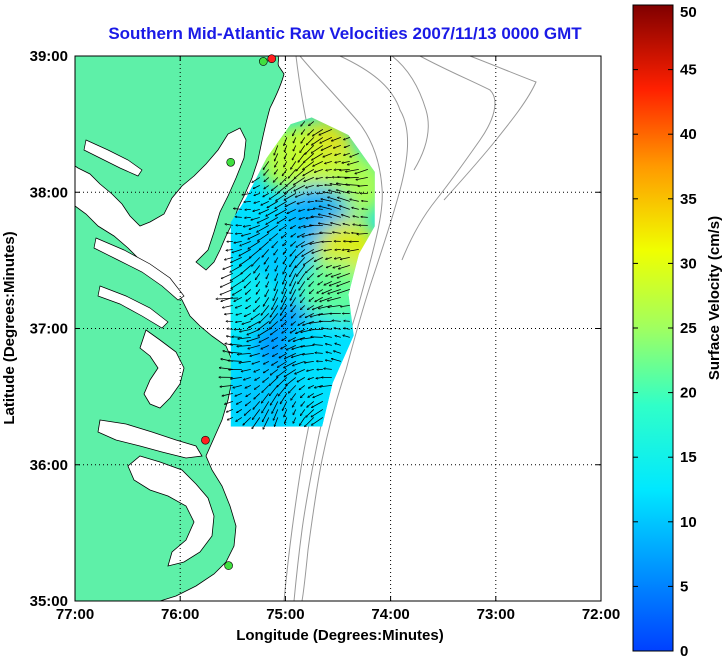 Image resolution: width=724 pixels, height=659 pixels. What do you see at coordinates (688, 134) in the screenshot?
I see `colorbar-tick-label: 40` at bounding box center [688, 134].